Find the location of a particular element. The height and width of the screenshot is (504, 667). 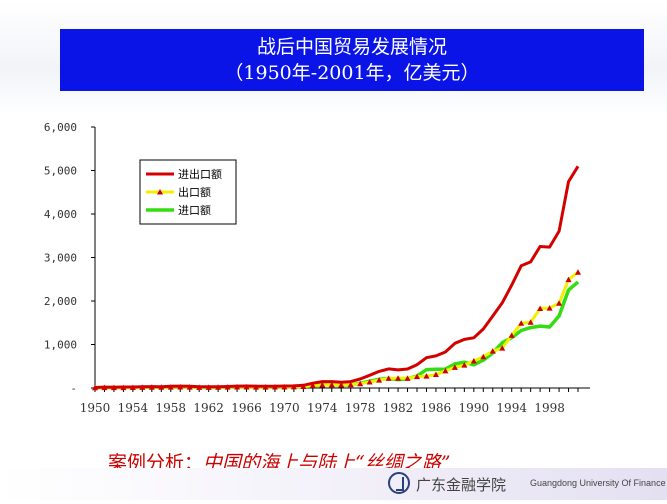

slide-subtitle-units: （1950年-2001年，亿美元） is located at coordinates (352, 73).